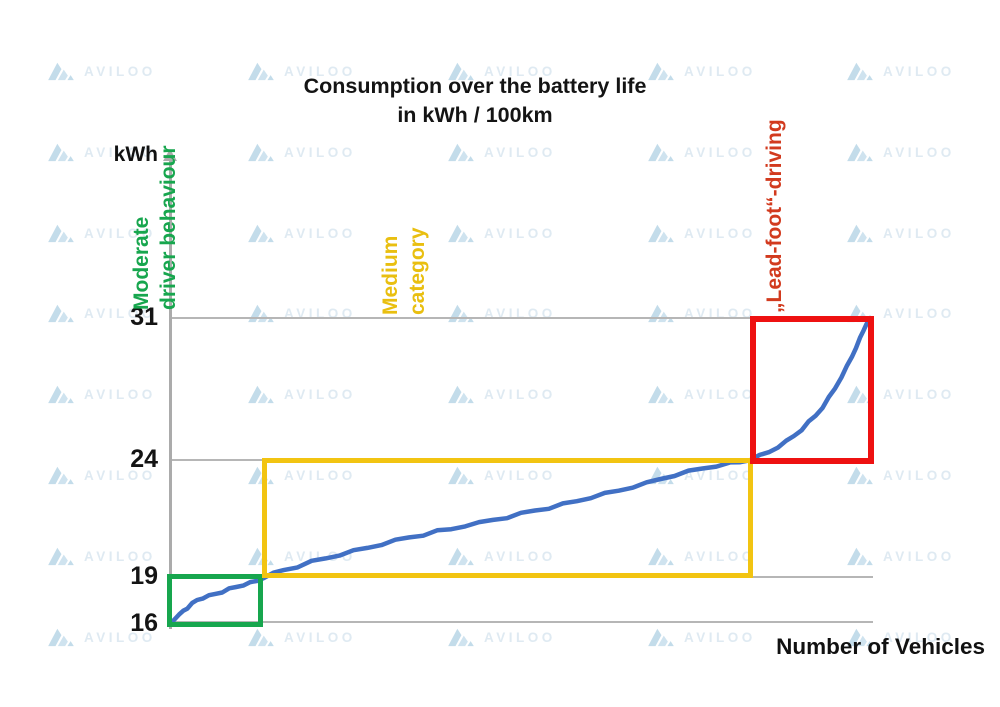 The width and height of the screenshot is (1000, 707). What do you see at coordinates (417, 271) in the screenshot?
I see `medium-label-line2: category` at bounding box center [417, 271].